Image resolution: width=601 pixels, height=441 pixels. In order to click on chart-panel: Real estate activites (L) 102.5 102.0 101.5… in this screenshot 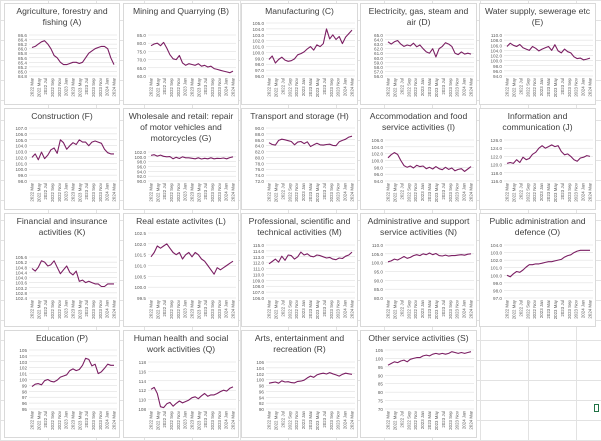, I will do `click(181, 270)`.